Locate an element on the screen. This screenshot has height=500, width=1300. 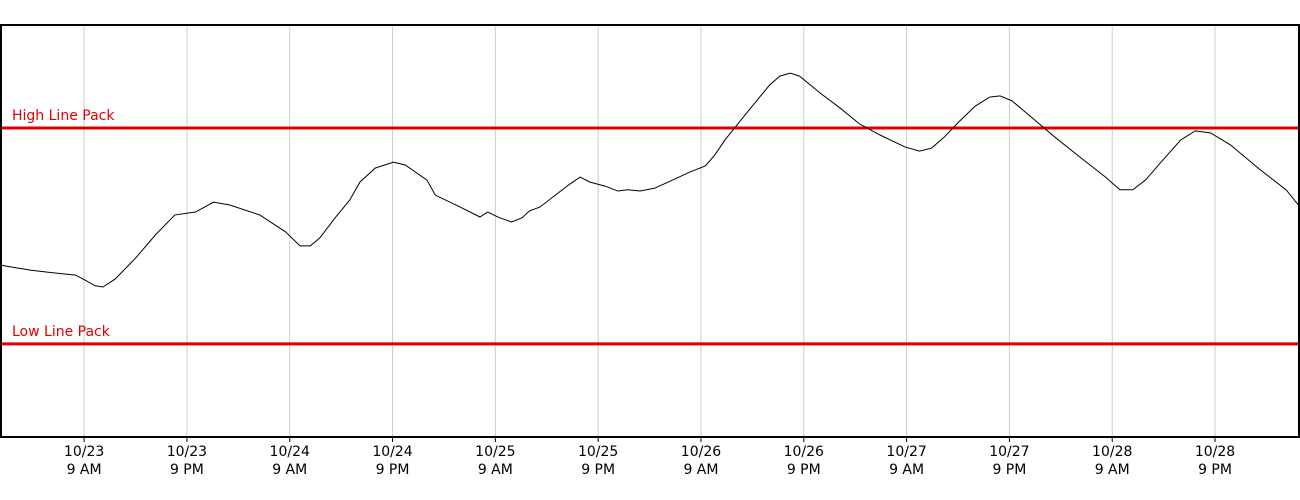
x-tick-label: 10/25 9 AM is located at coordinates (495, 461).